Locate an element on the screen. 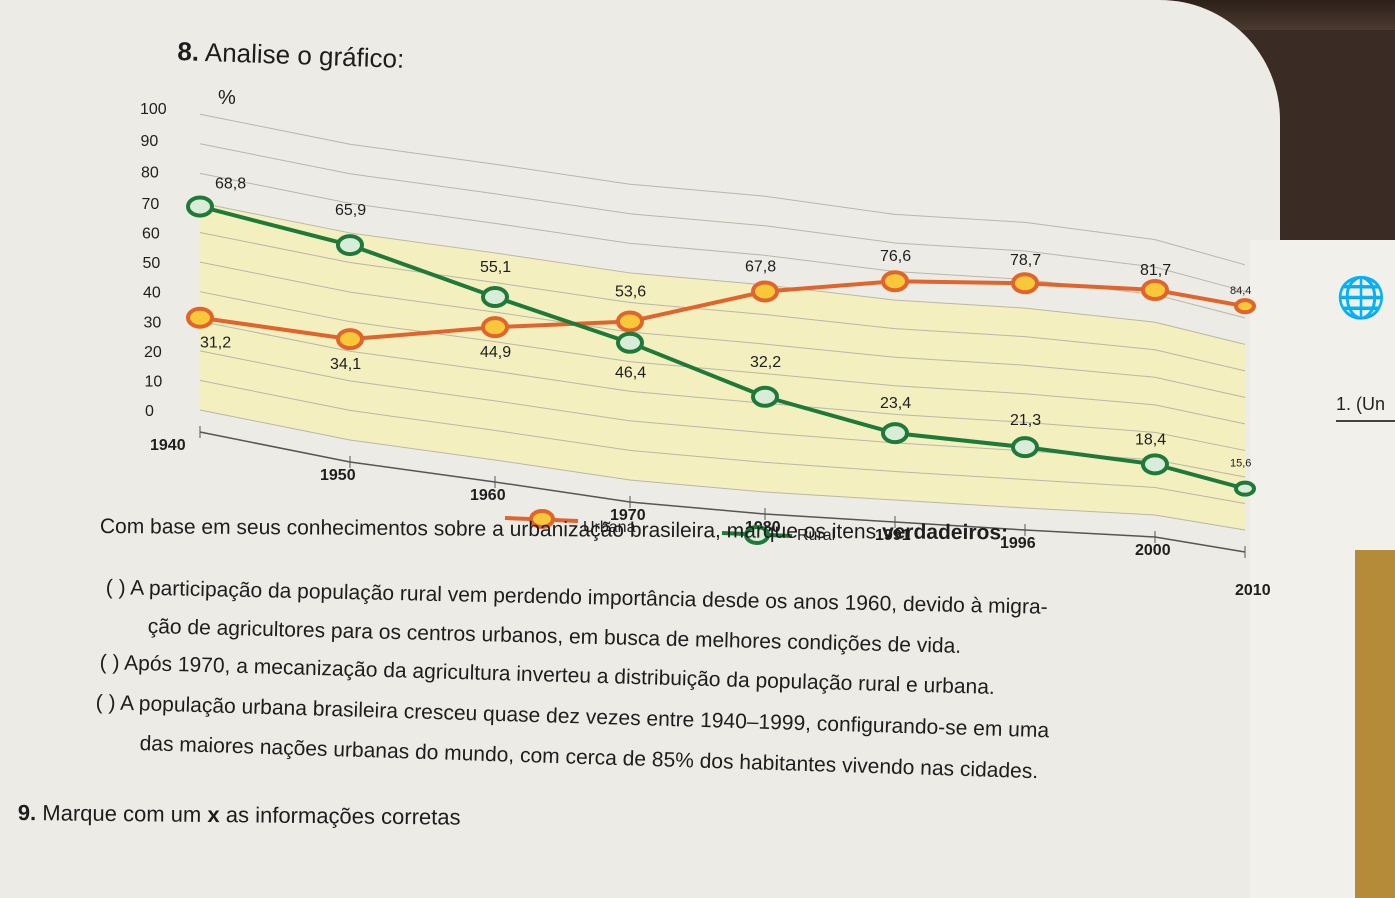 The width and height of the screenshot is (1395, 898). legend-marker-urbana is located at coordinates (542, 519).